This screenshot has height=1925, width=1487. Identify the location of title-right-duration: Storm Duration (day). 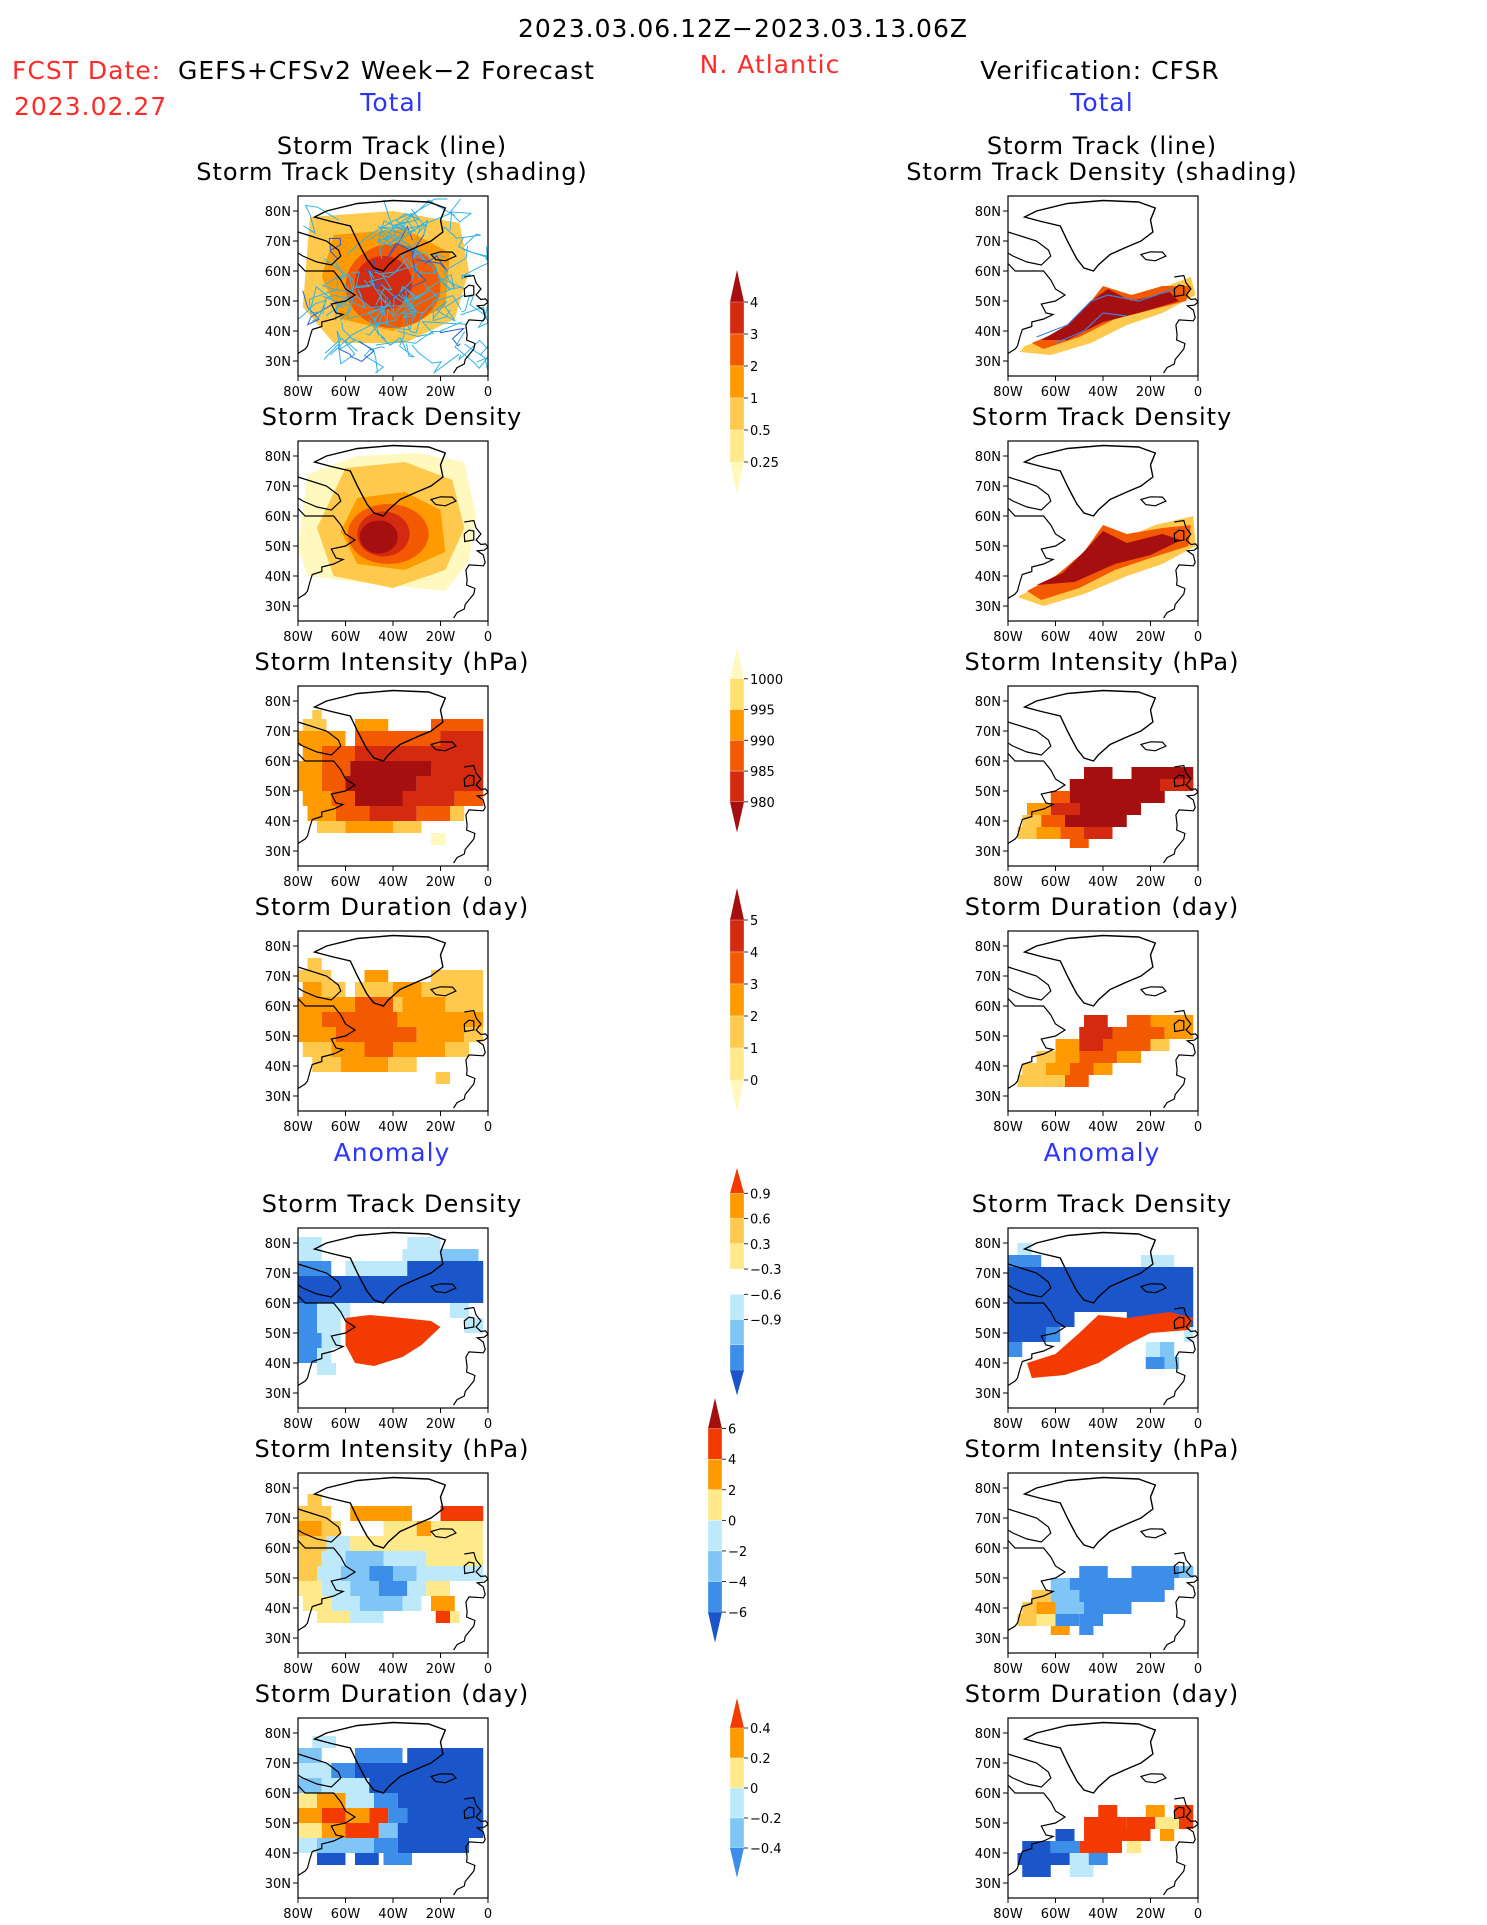
(1102, 907).